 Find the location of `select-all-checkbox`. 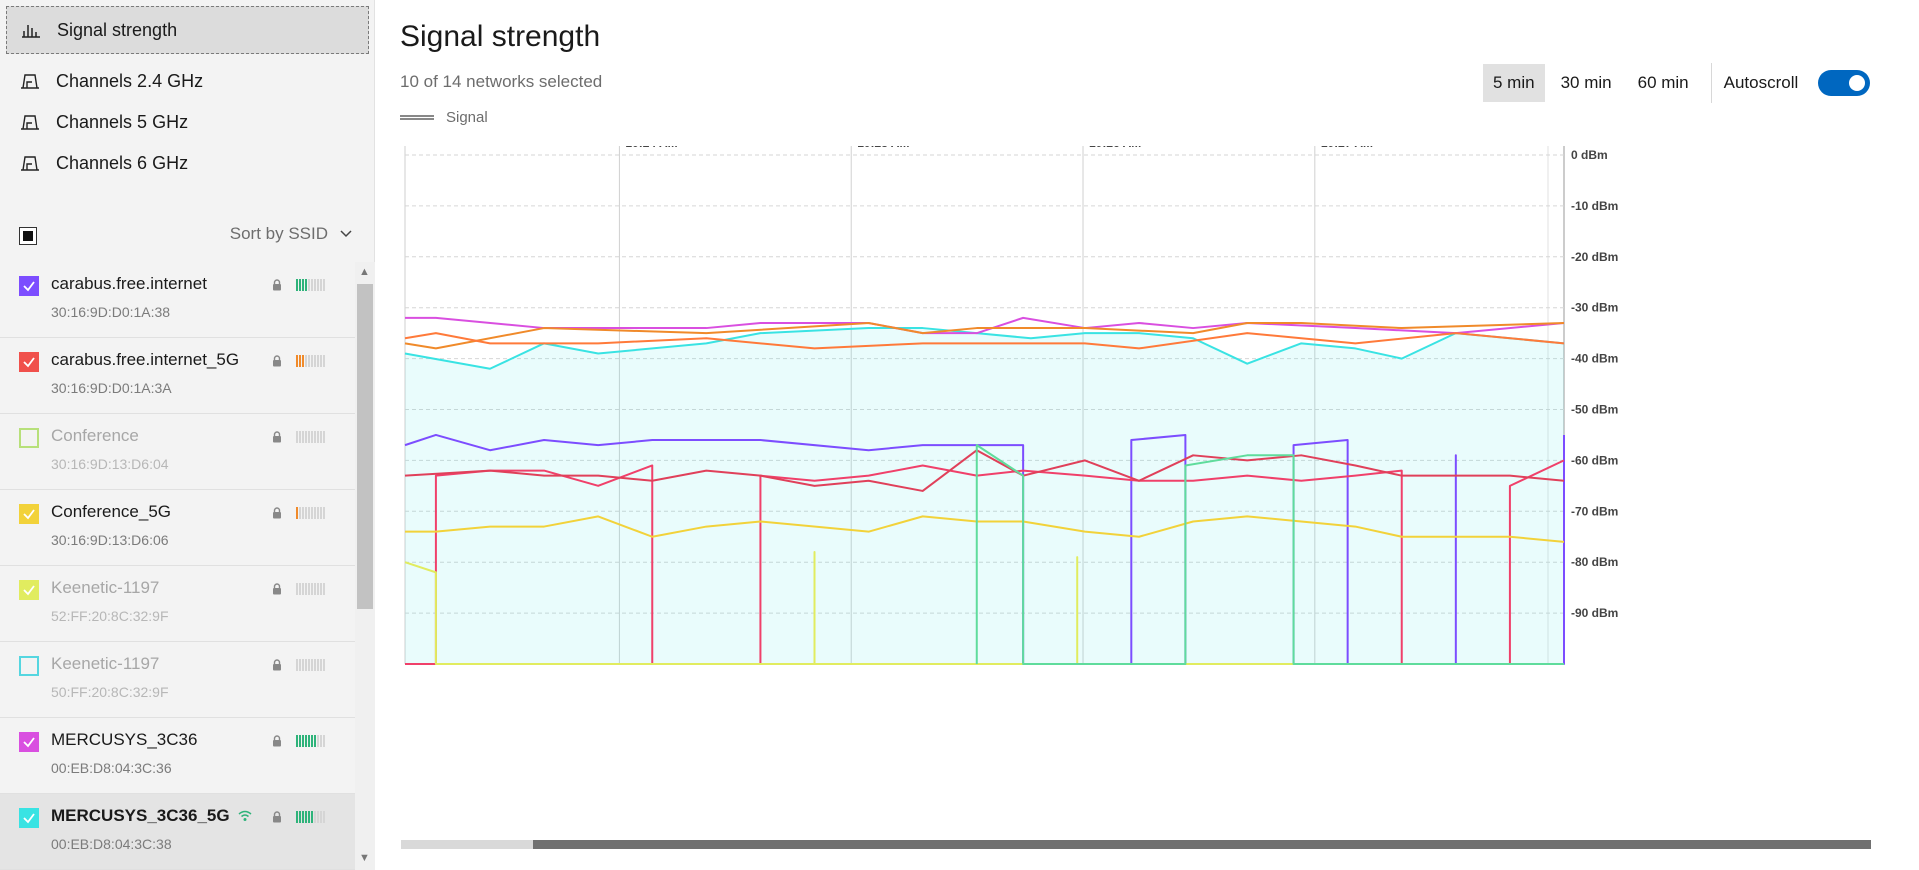

select-all-checkbox is located at coordinates (28, 236).